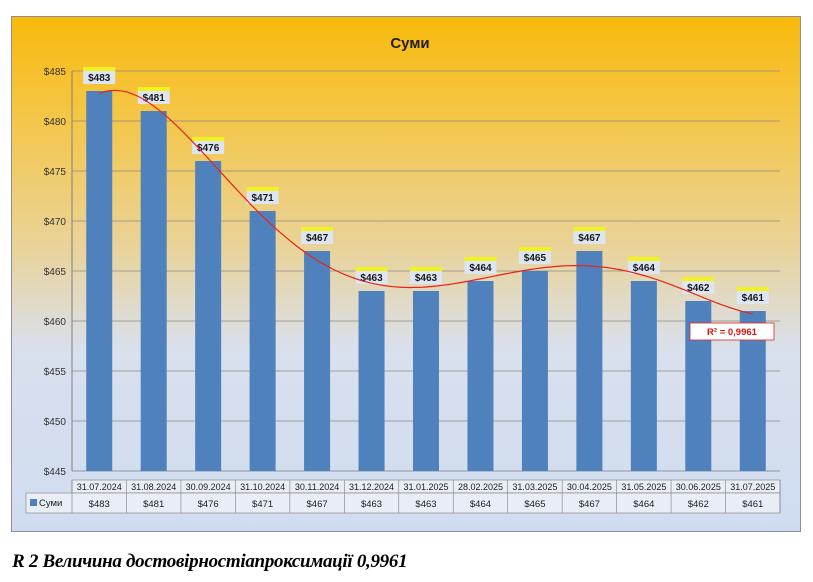 Image resolution: width=813 pixels, height=582 pixels. I want to click on x-category-label: 31.07.2025, so click(752, 487).